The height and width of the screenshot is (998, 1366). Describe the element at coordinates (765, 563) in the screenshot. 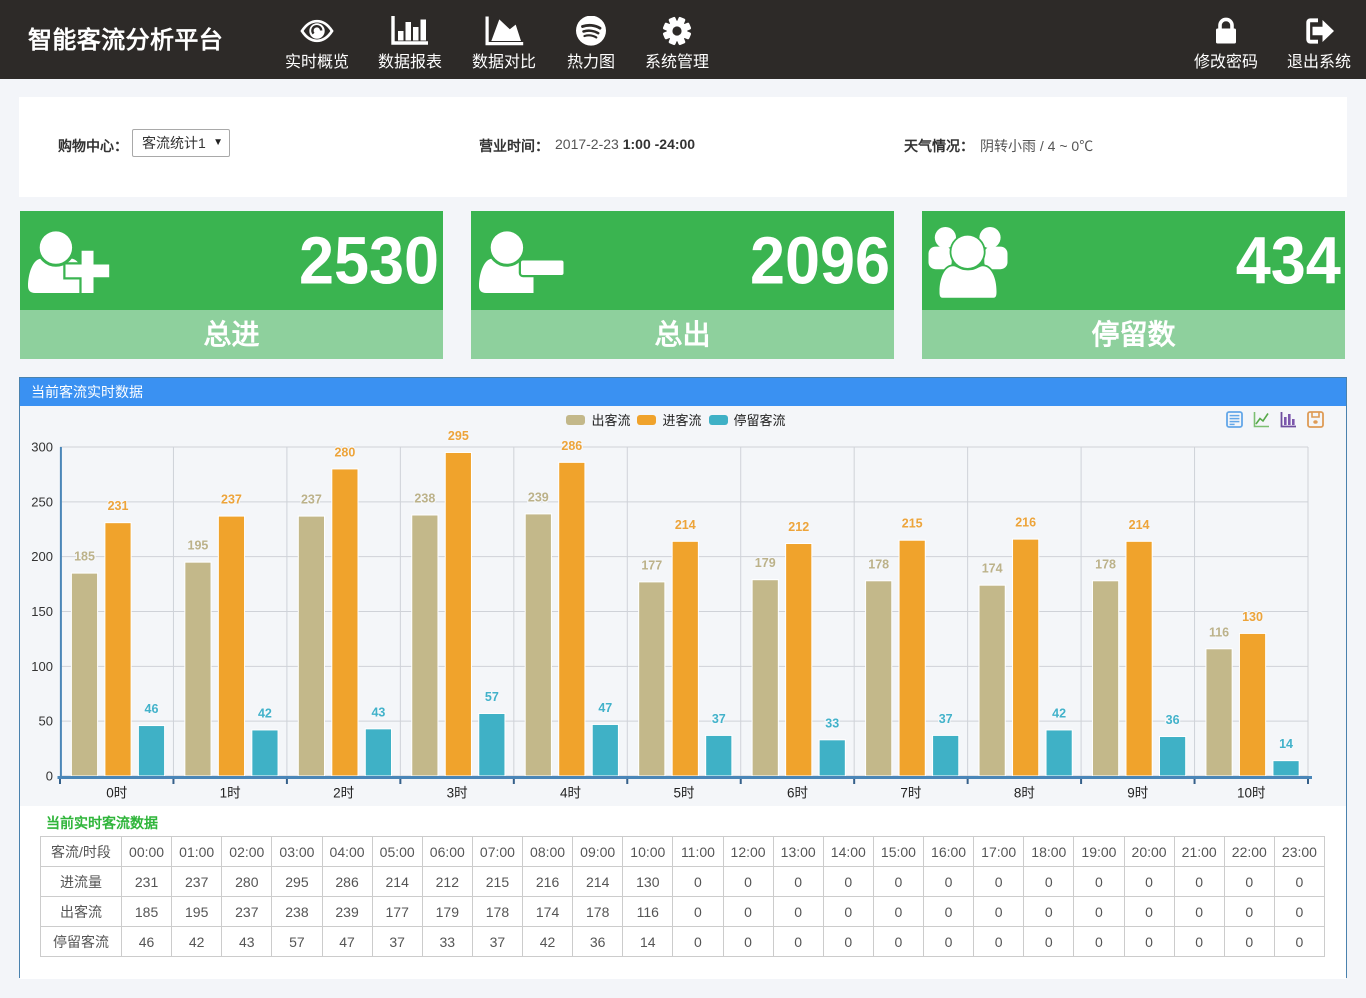

I see `svg-text: 179` at that location.